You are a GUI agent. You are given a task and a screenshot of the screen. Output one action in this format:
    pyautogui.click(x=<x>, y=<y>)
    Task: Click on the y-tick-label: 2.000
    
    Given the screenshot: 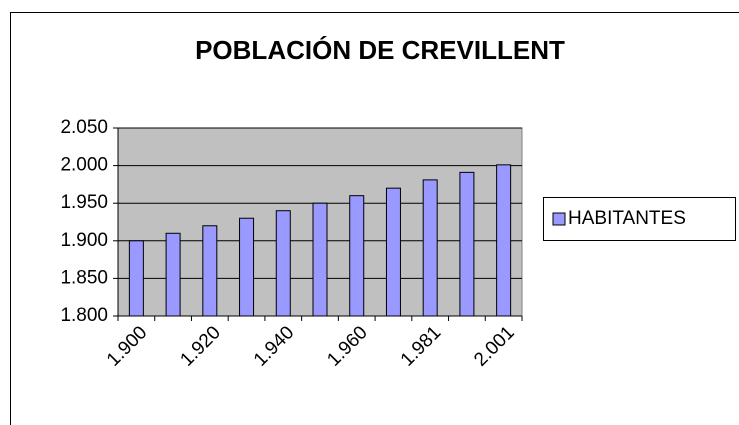 What is the action you would take?
    pyautogui.click(x=84, y=165)
    